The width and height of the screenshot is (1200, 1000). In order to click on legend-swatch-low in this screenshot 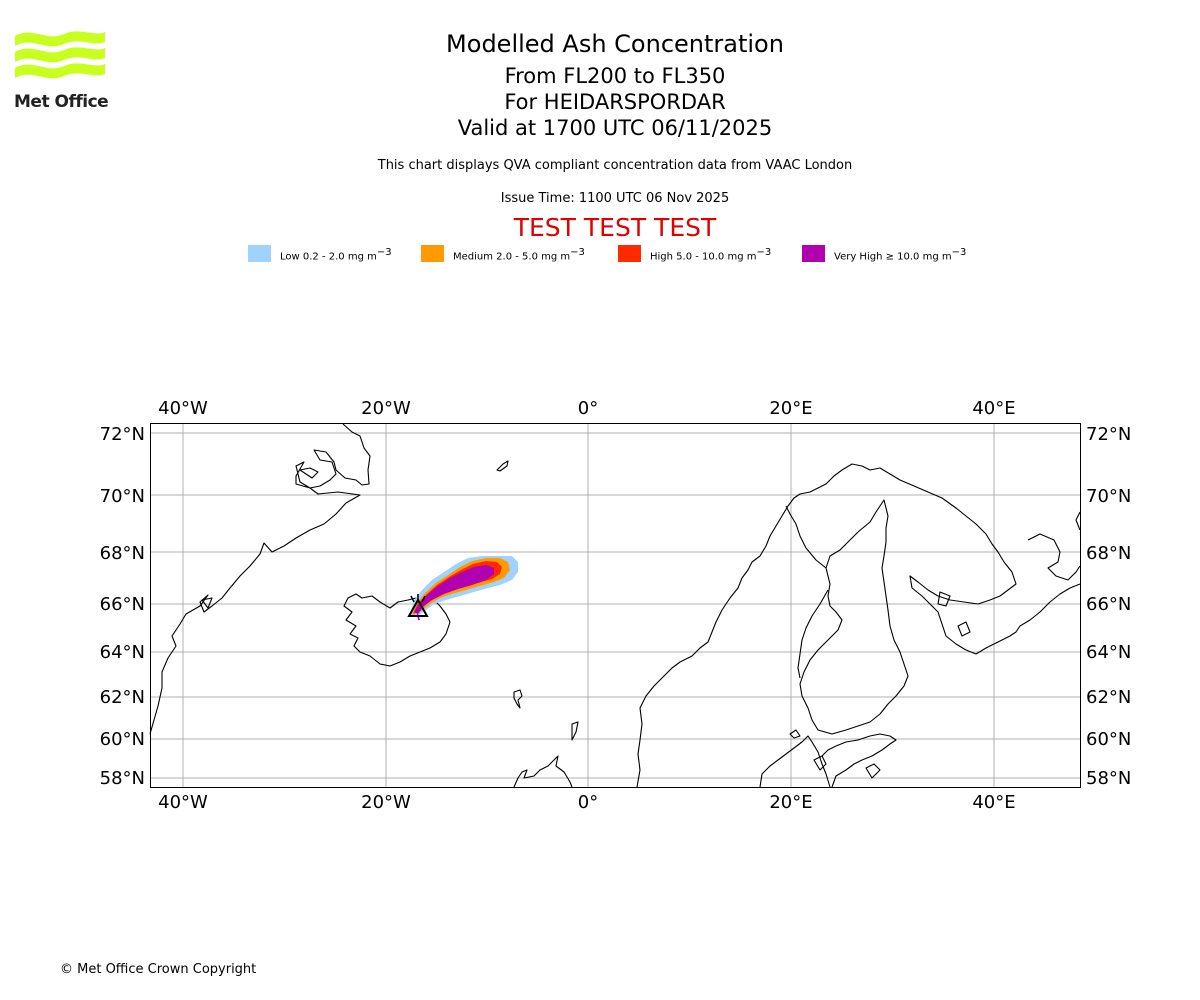, I will do `click(259, 253)`.